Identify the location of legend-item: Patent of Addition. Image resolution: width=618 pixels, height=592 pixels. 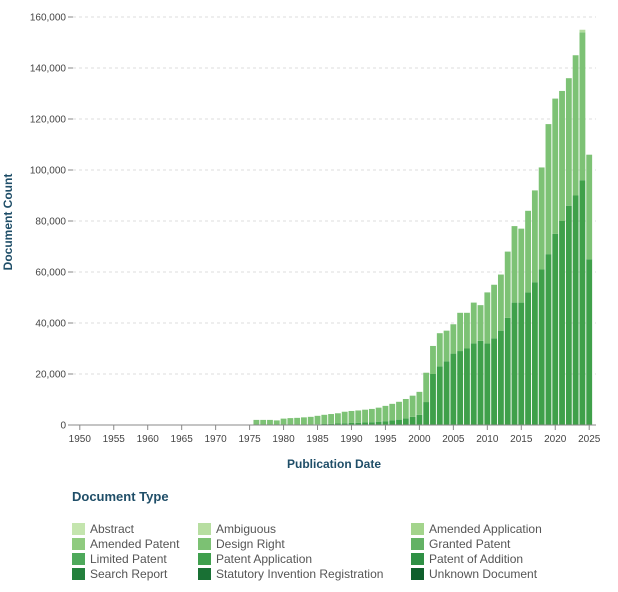
(467, 559).